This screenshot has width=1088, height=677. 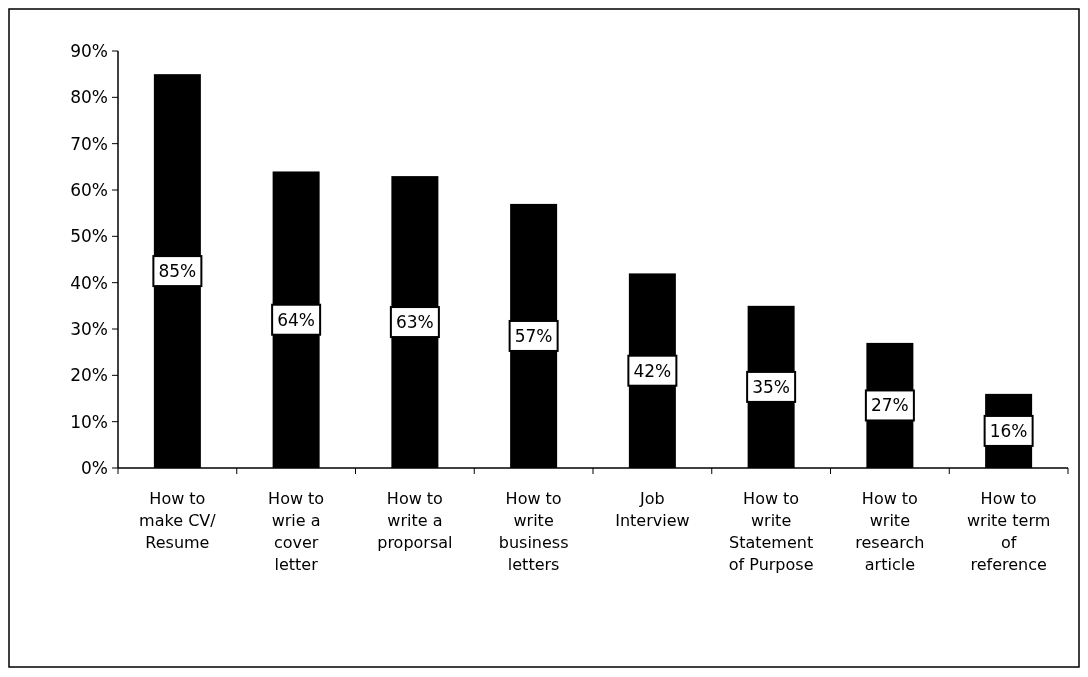 I want to click on y-tick-label: 60%, so click(x=89, y=190).